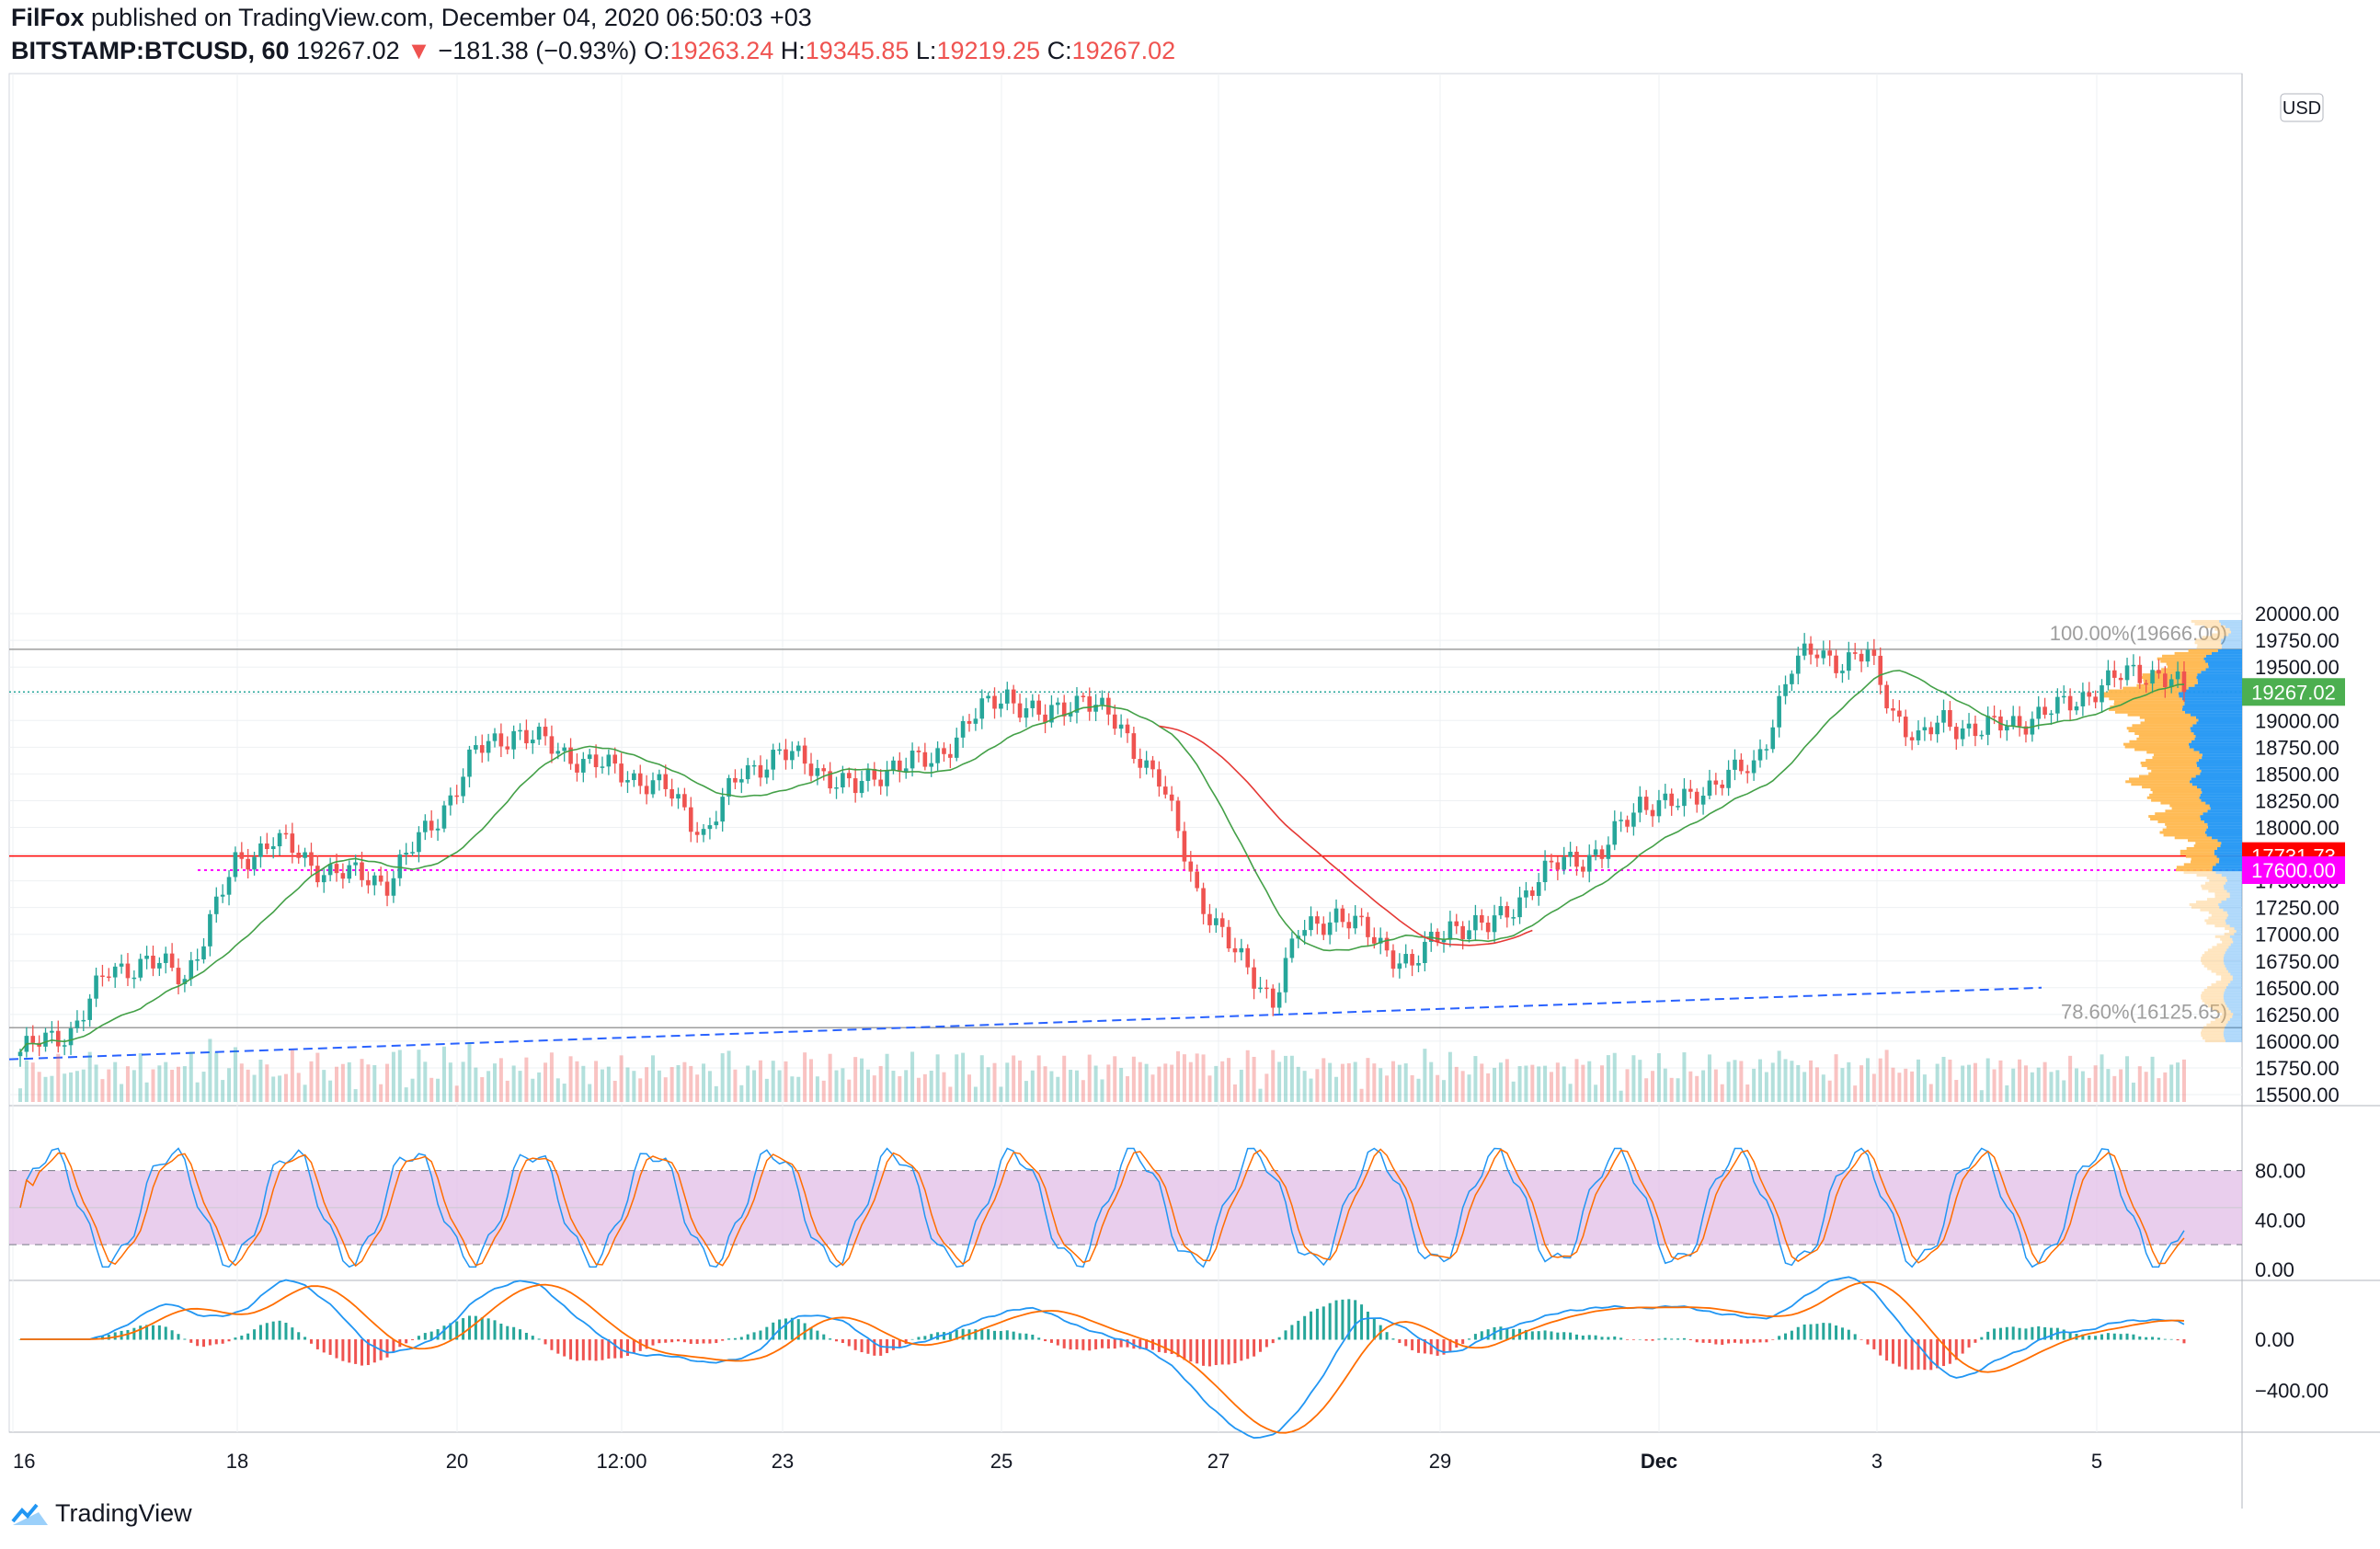  What do you see at coordinates (2297, 936) in the screenshot?
I see `y-tick-label: 17000.00` at bounding box center [2297, 936].